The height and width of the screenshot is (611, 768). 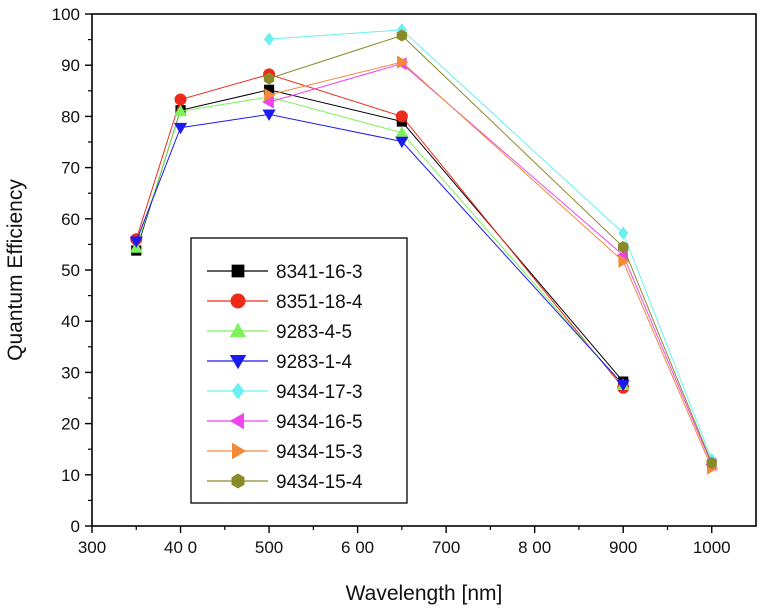 I want to click on x-tick-label: 300, so click(x=92, y=547).